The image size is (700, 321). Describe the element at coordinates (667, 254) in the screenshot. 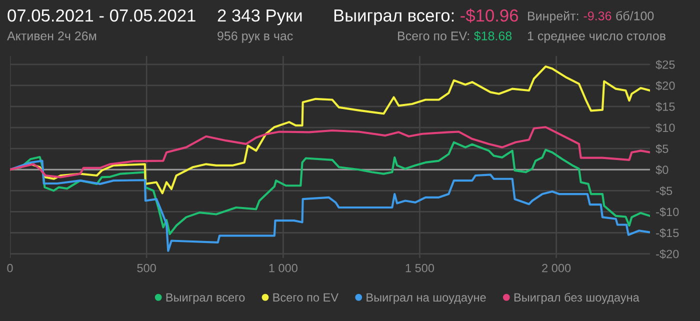

I see `y-tick-label: -$20` at that location.